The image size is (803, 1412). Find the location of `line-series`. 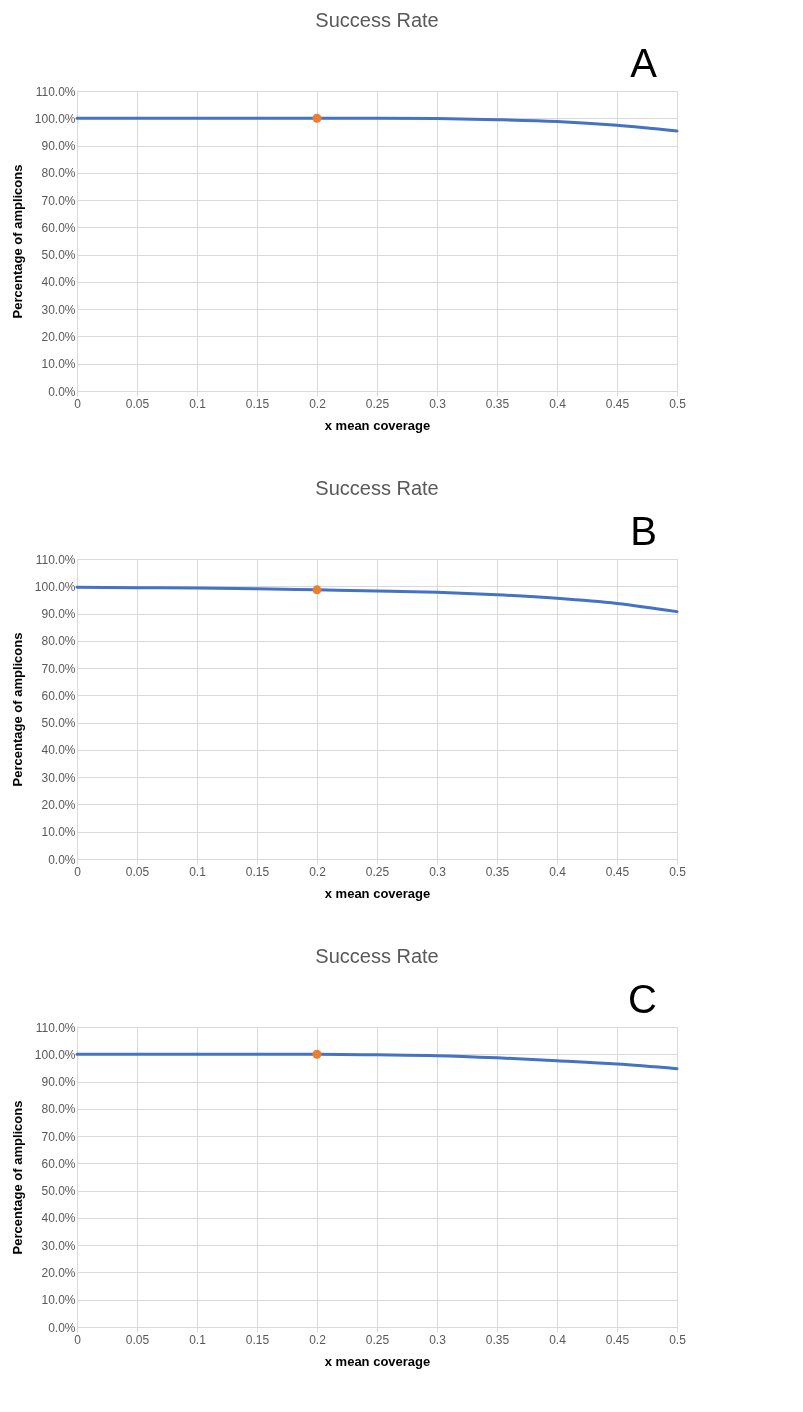

line-series is located at coordinates (377, 599).